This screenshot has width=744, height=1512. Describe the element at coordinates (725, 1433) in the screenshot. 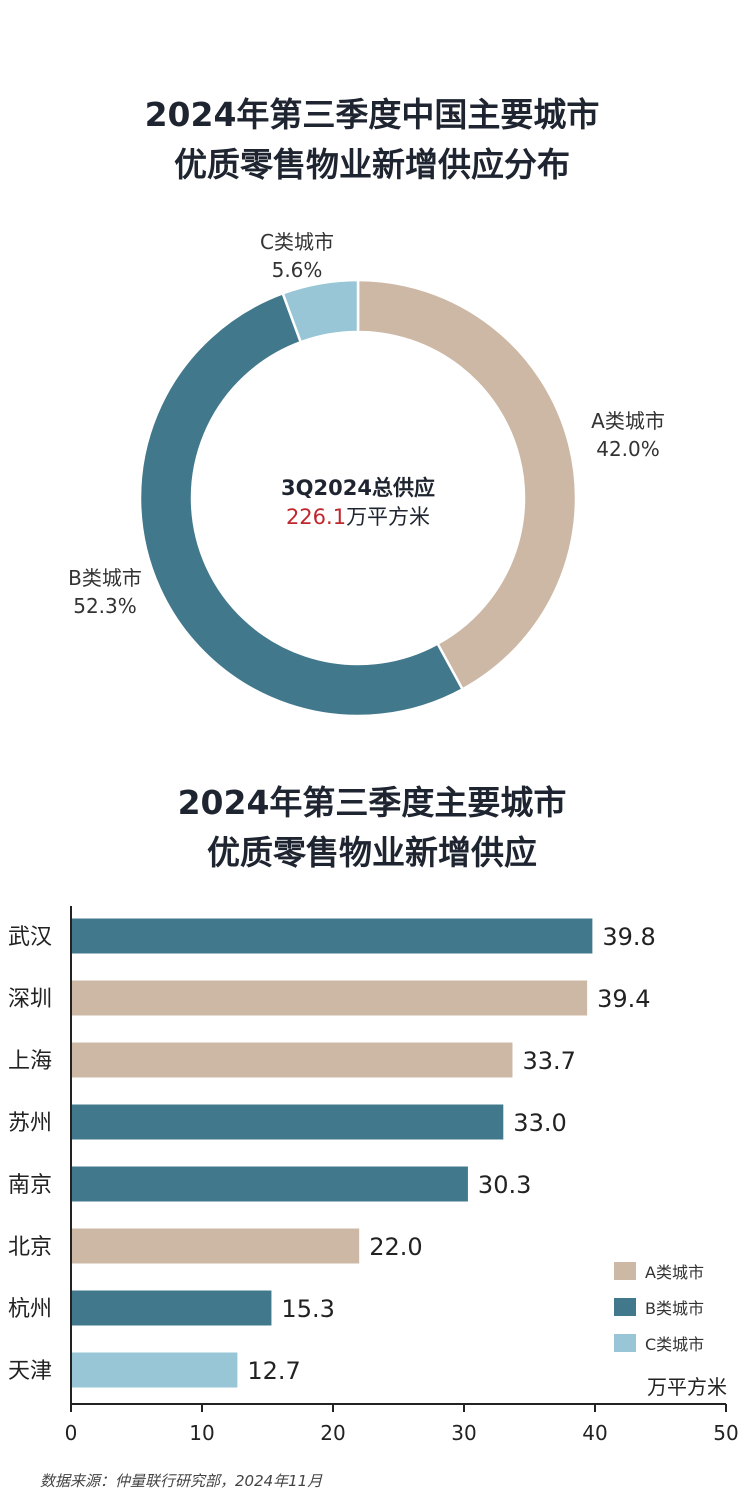

I see `x-tick-label-6: 50` at that location.